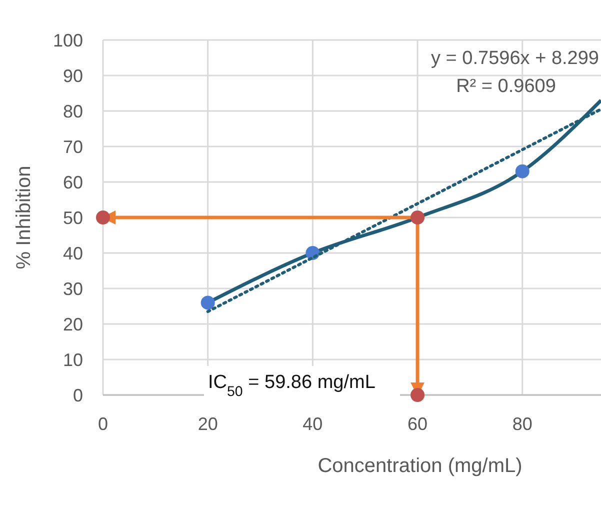 Image resolution: width=601 pixels, height=508 pixels. I want to click on x-tick-label: 80, so click(522, 424).